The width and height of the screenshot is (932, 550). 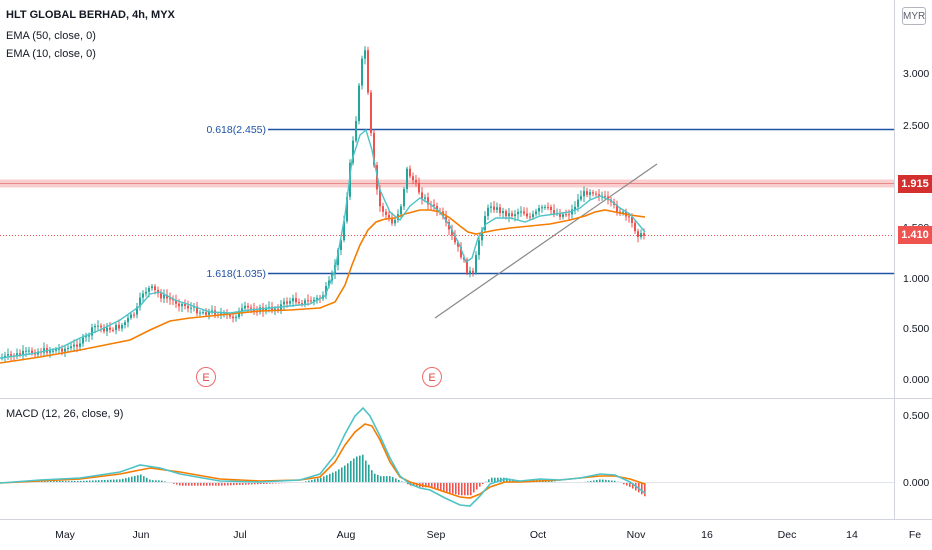 What do you see at coordinates (915, 184) in the screenshot?
I see `resistance-price-tag: 1.915` at bounding box center [915, 184].